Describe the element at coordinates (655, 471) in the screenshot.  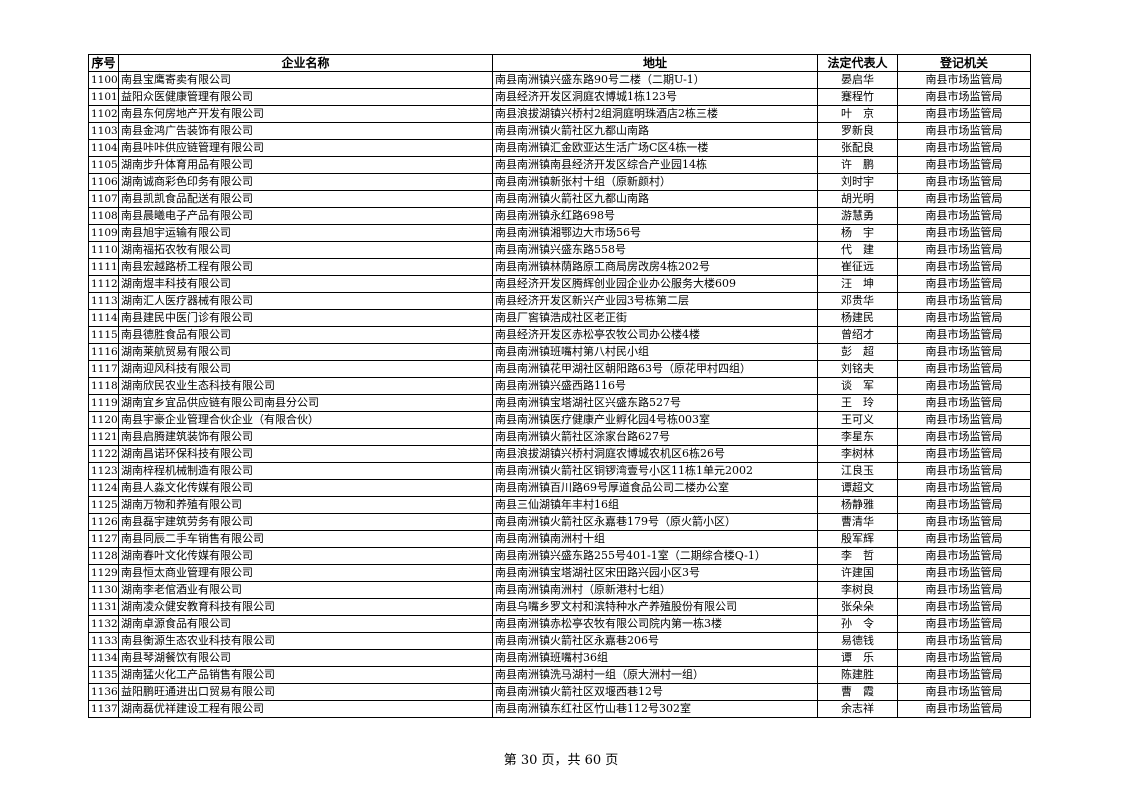
I see `address-cell: 南县南洲镇火箭社区铜锣湾壹号小区11栋1单元2002` at that location.